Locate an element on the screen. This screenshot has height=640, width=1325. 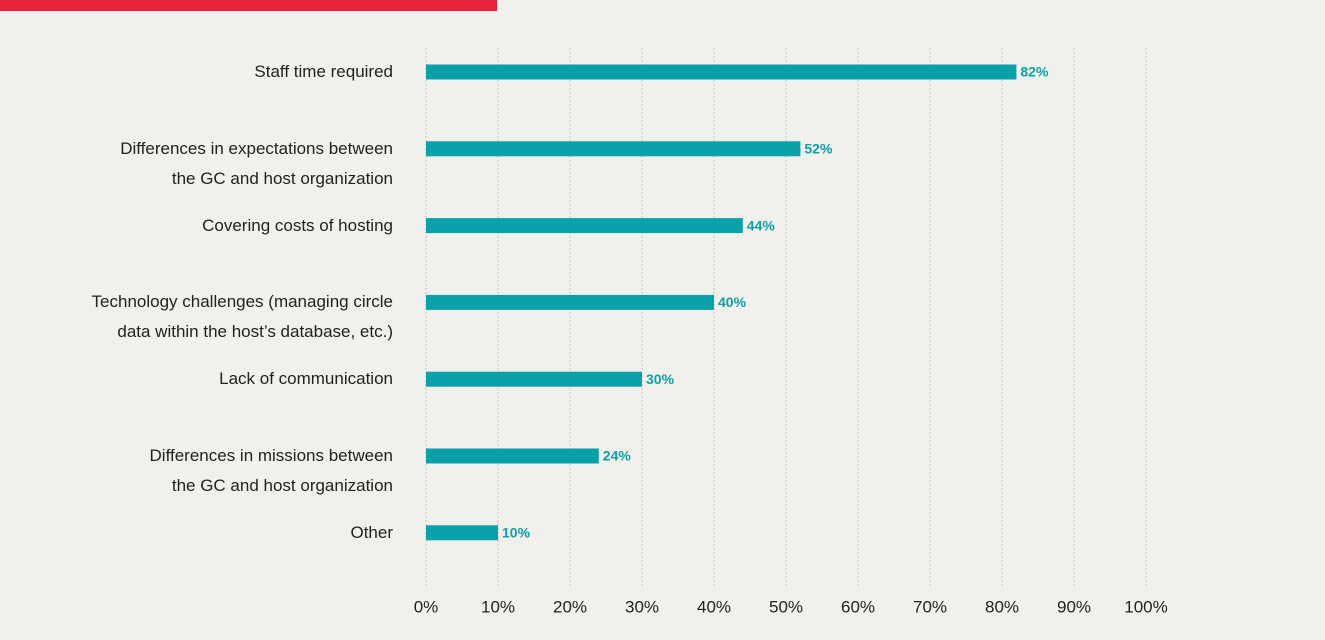
x-tick-label: 40% is located at coordinates (714, 606).